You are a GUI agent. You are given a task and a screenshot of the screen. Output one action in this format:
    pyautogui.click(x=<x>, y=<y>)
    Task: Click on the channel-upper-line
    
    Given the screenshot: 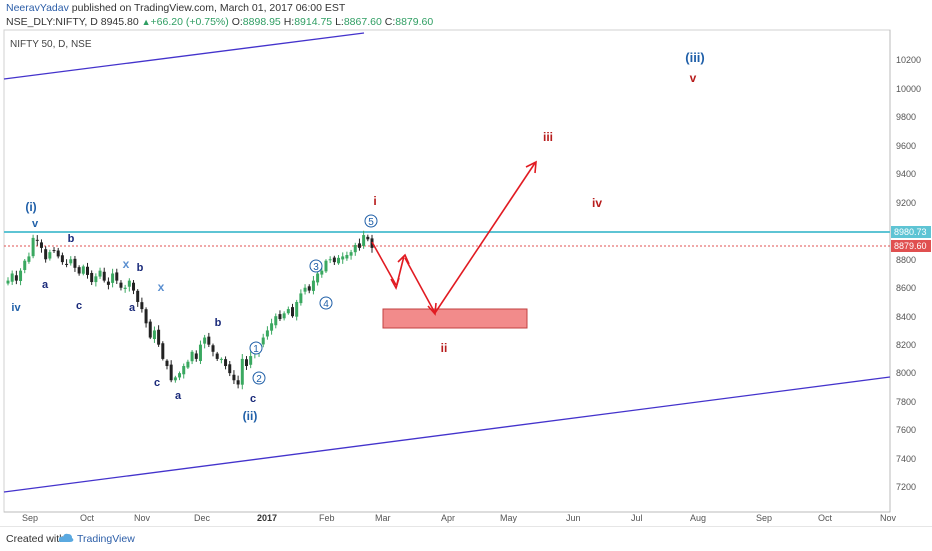 What is the action you would take?
    pyautogui.click(x=184, y=56)
    